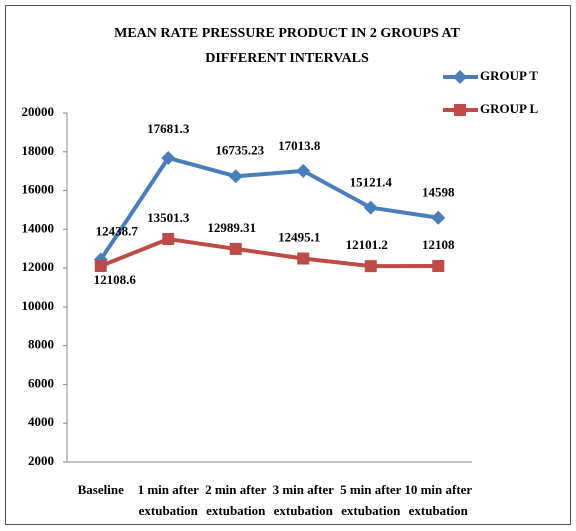 Image resolution: width=576 pixels, height=531 pixels. Describe the element at coordinates (168, 128) in the screenshot. I see `data-label: 17681.3` at that location.